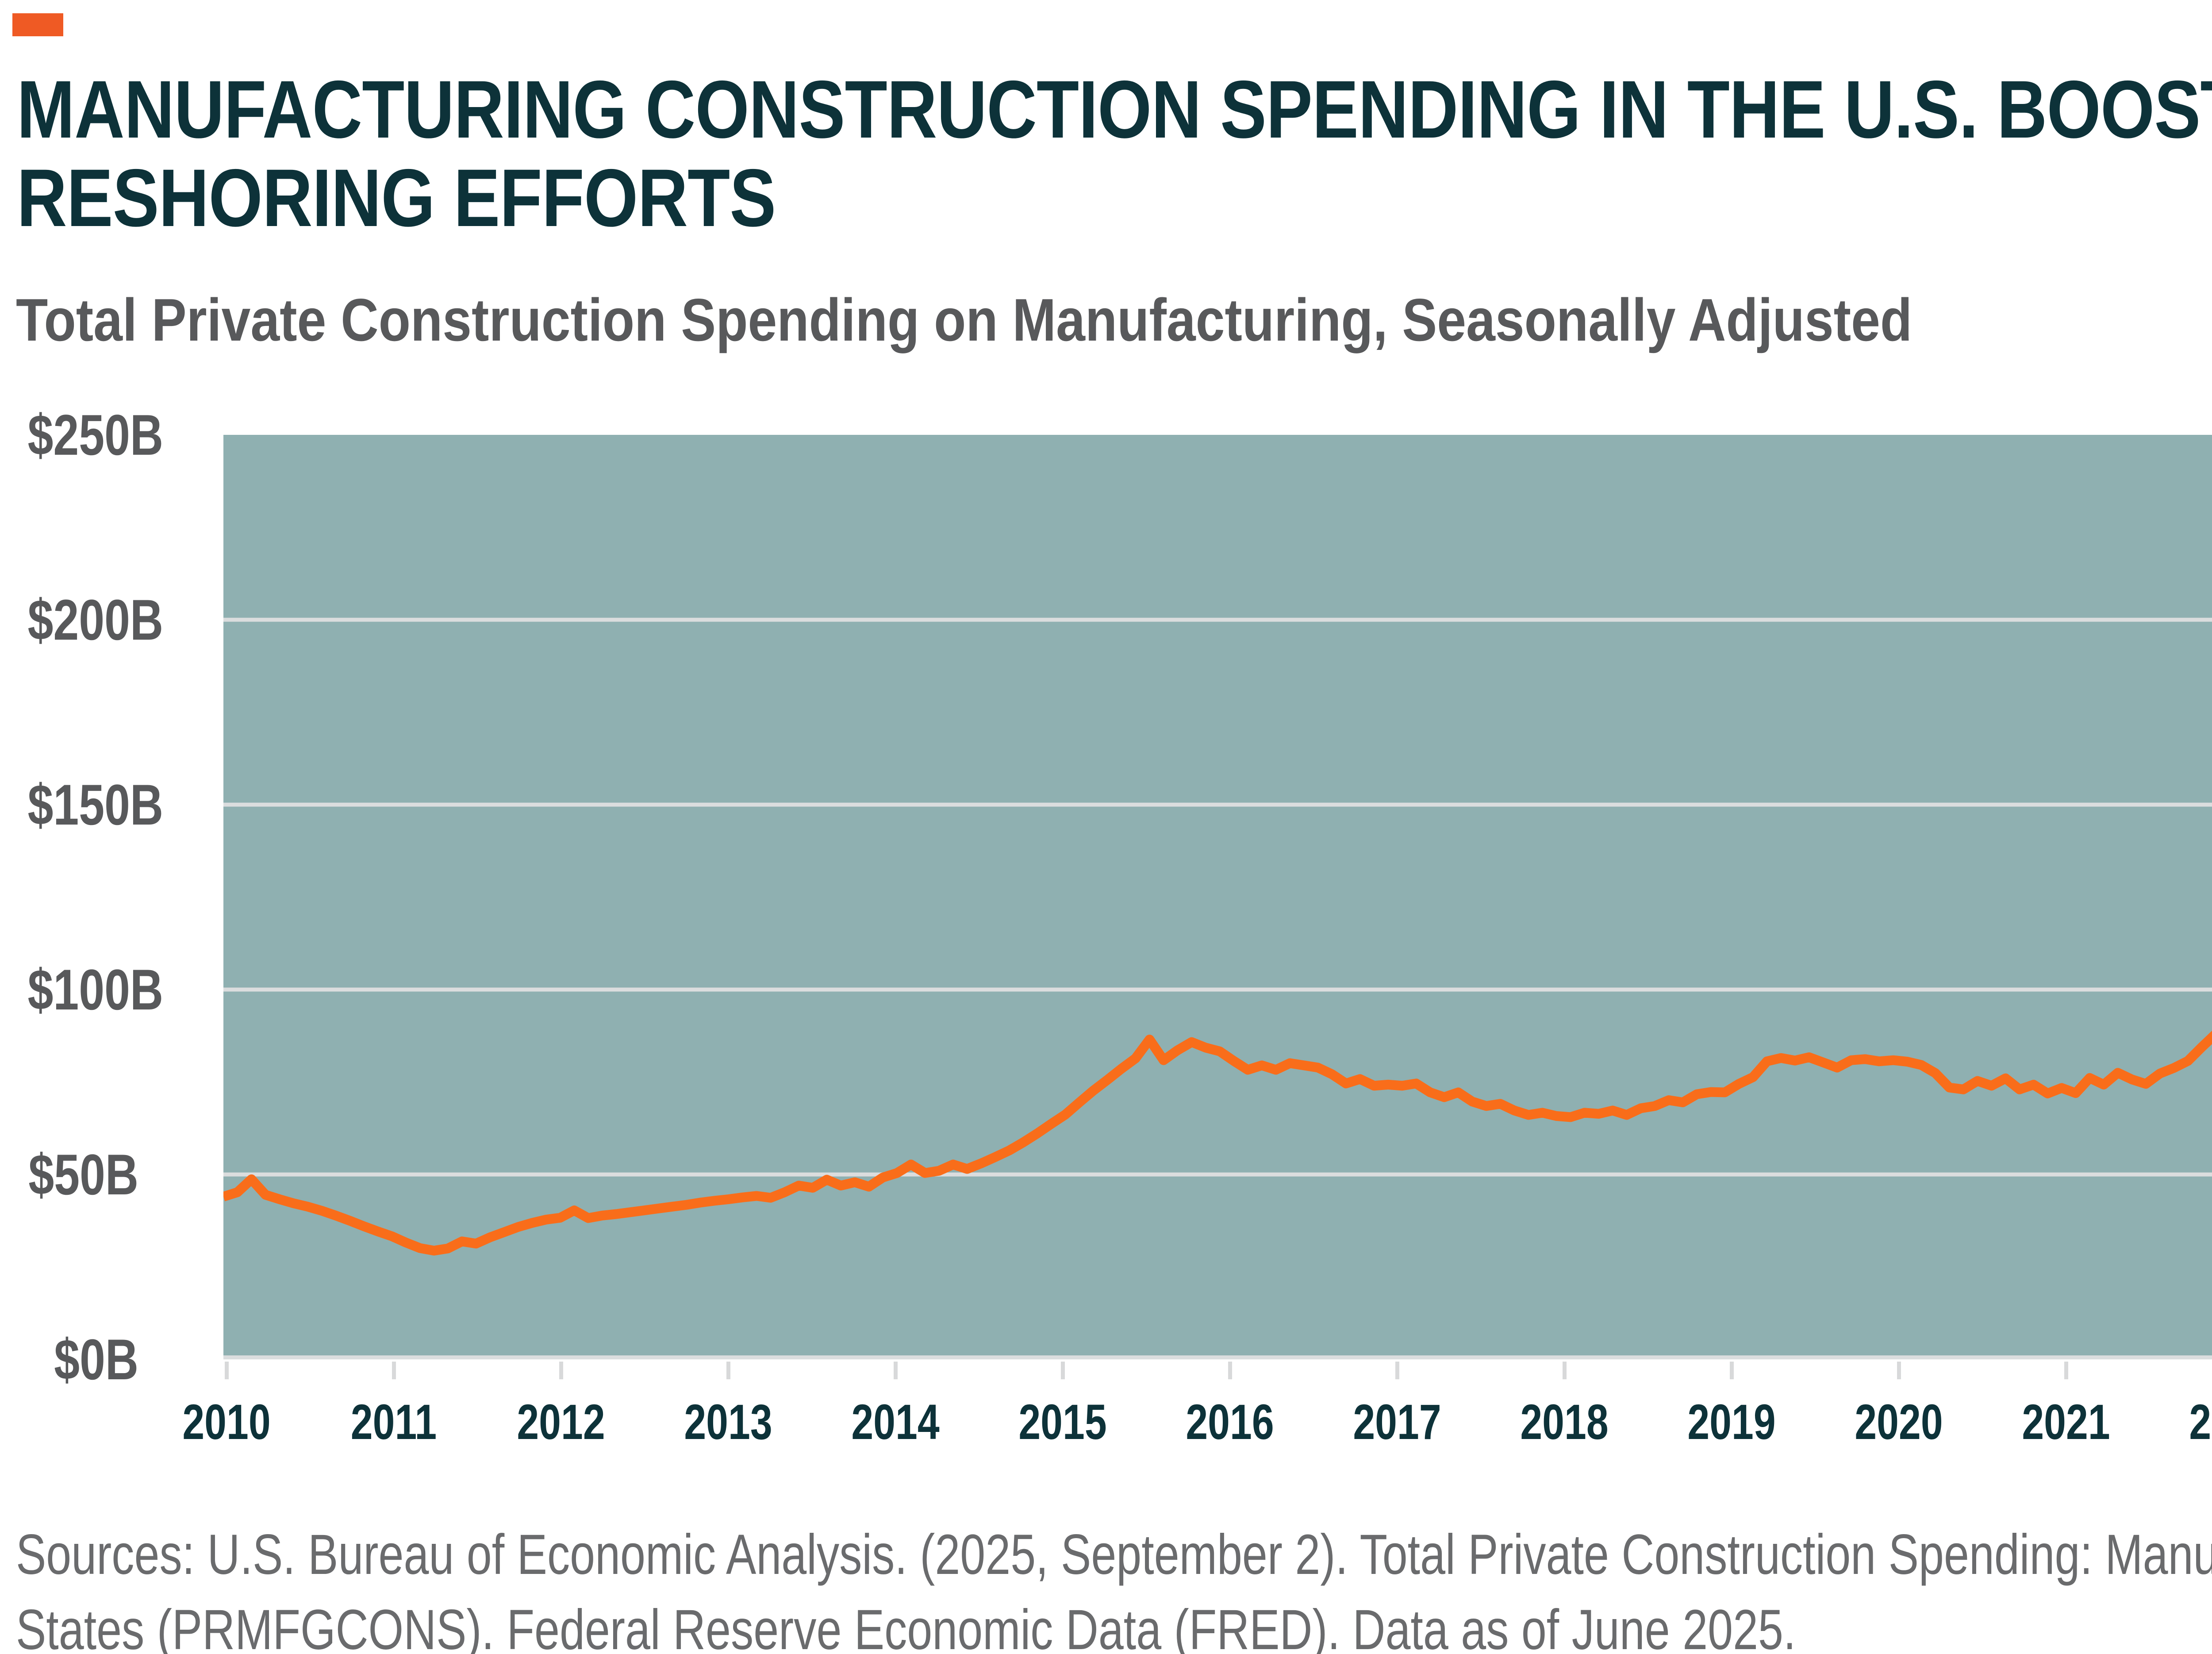 This screenshot has width=2212, height=1654. Describe the element at coordinates (1732, 1370) in the screenshot. I see `x-axis-tick-2019` at that location.